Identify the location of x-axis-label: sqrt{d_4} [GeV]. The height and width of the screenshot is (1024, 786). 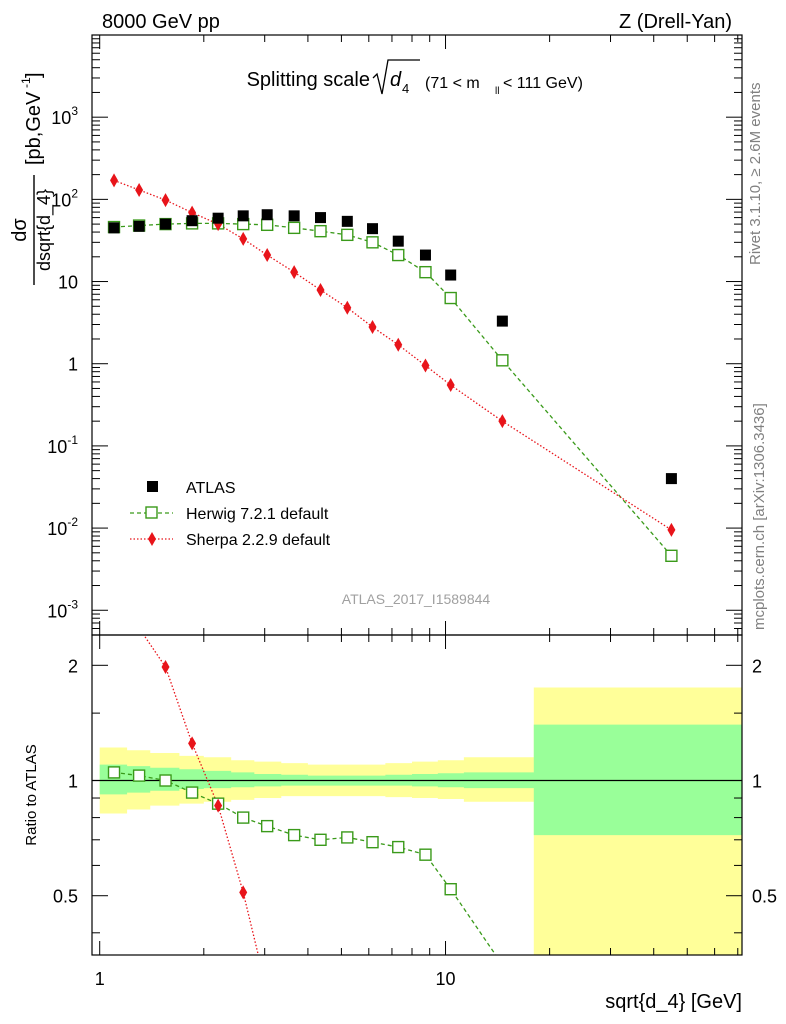
(673, 1002).